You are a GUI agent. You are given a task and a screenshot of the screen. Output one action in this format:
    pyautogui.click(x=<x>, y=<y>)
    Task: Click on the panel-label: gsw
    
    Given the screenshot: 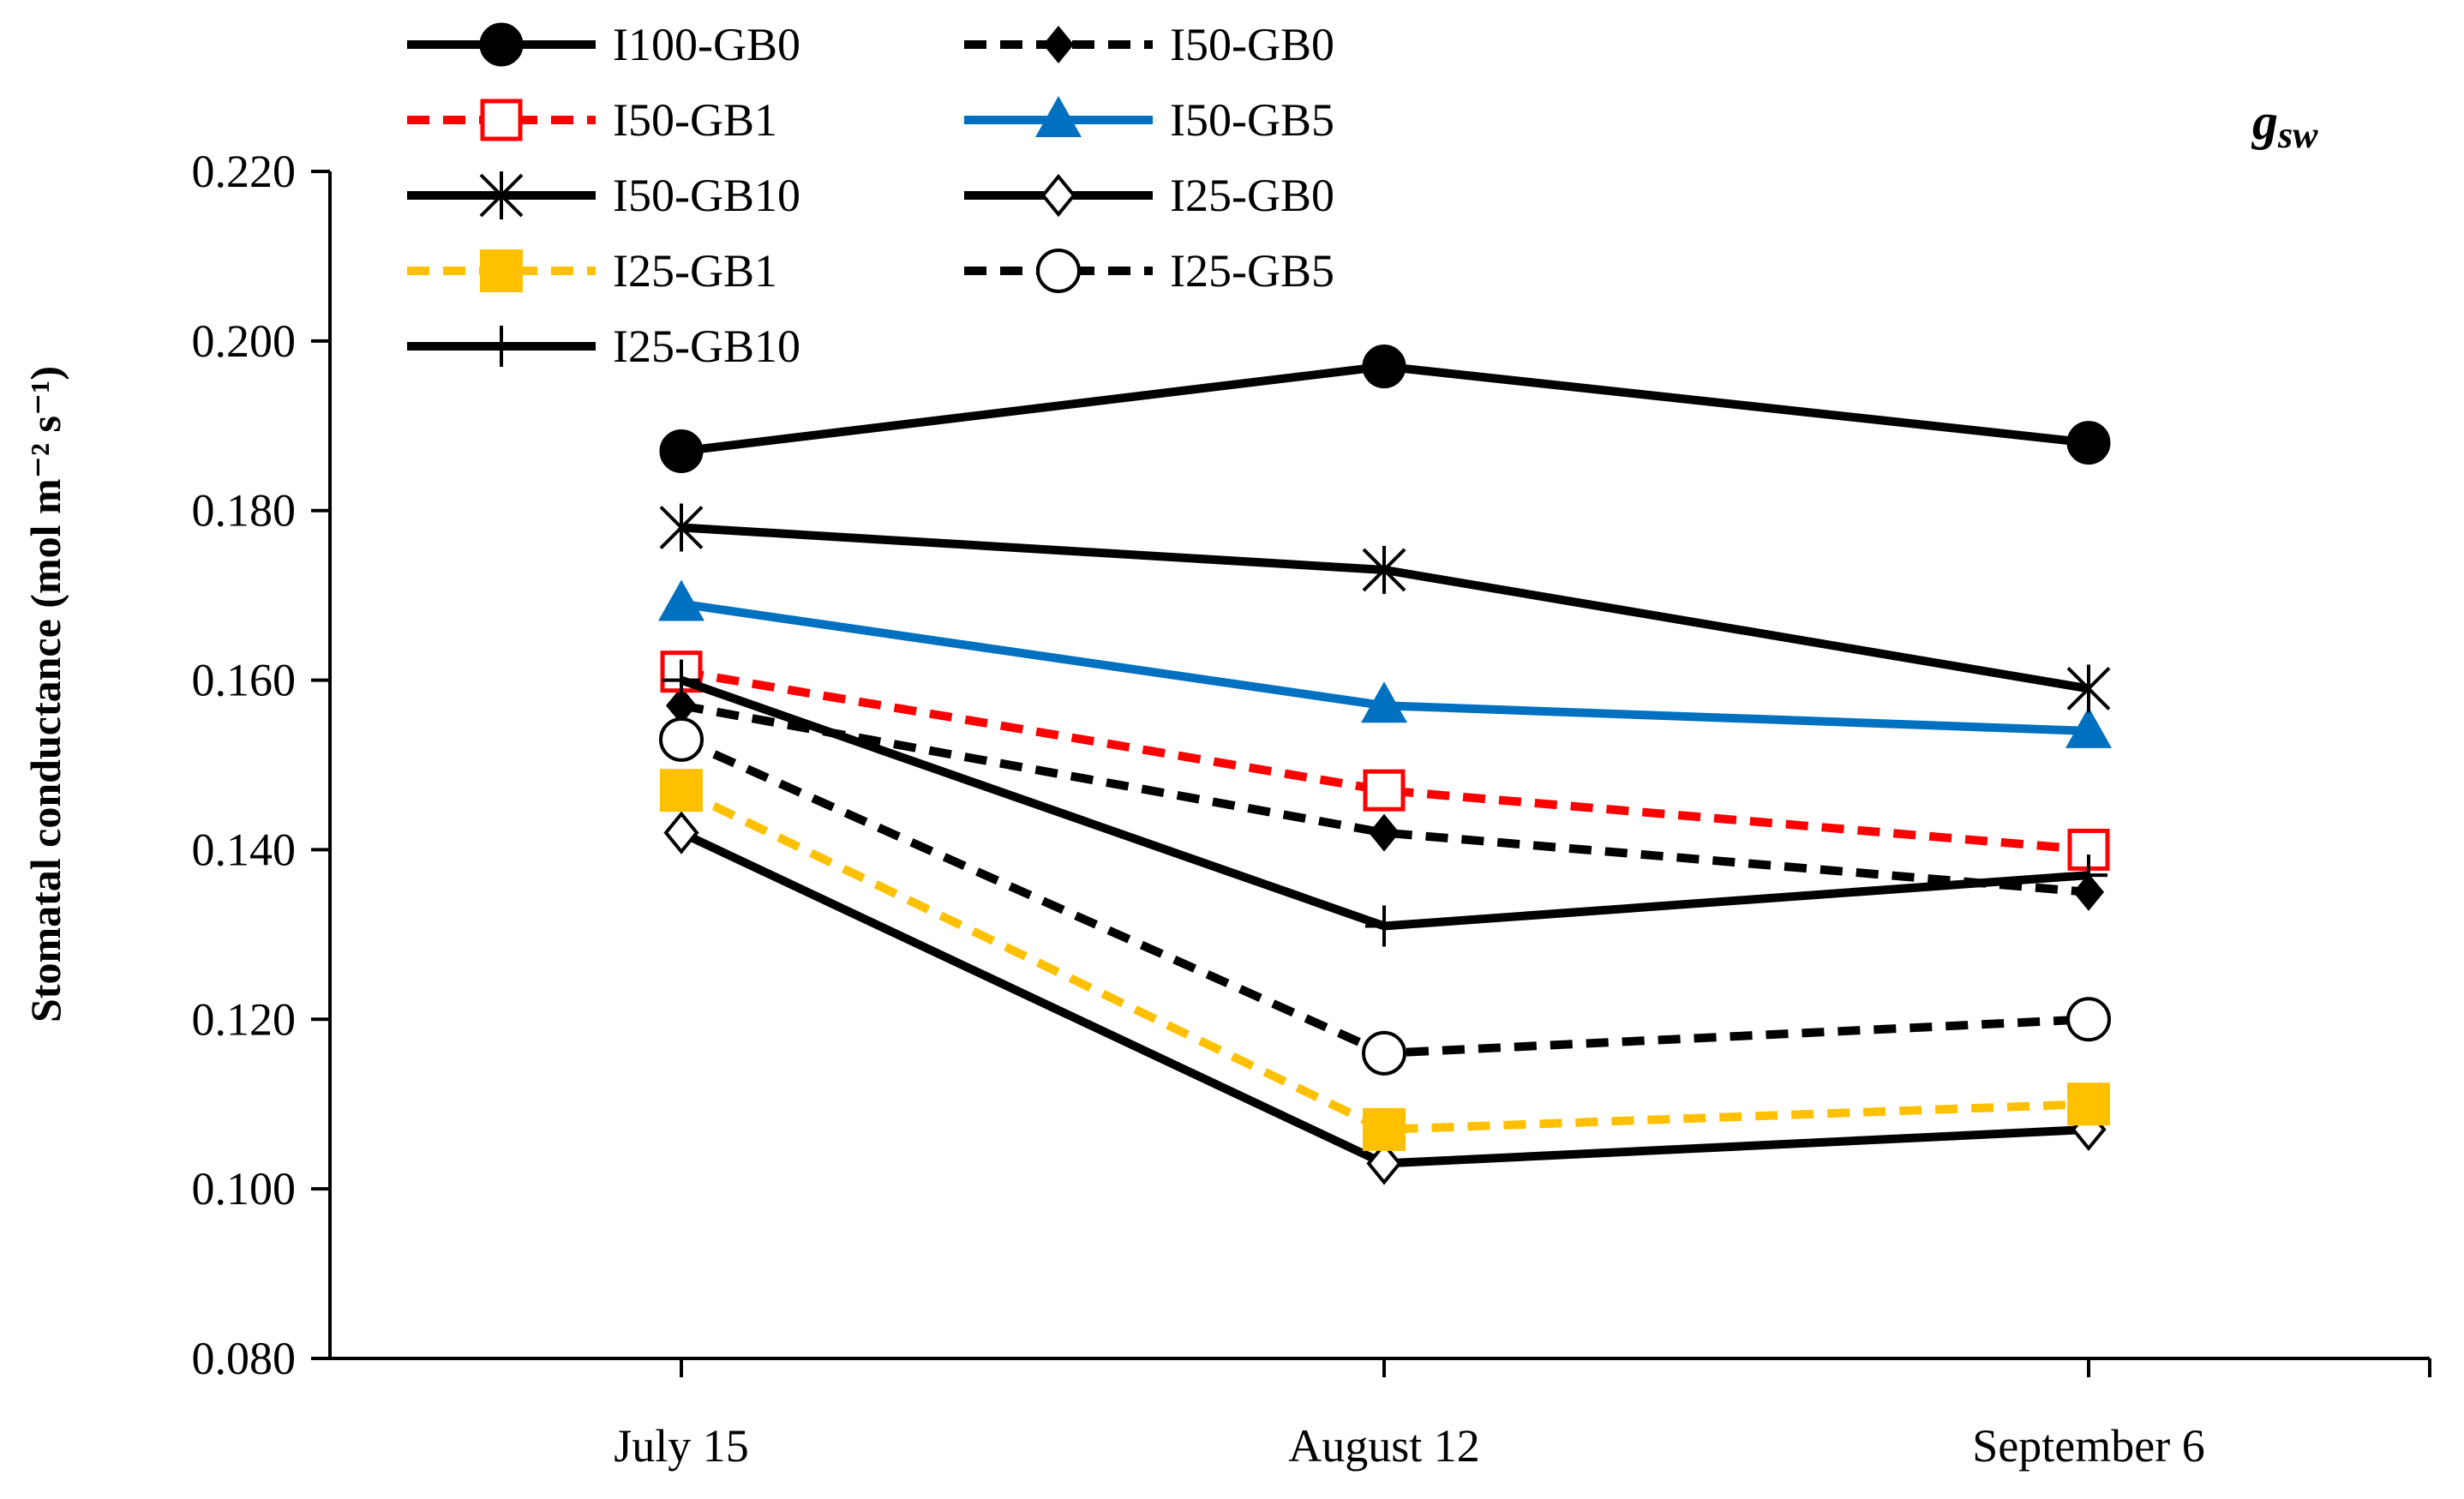 What is the action you would take?
    pyautogui.click(x=2284, y=124)
    